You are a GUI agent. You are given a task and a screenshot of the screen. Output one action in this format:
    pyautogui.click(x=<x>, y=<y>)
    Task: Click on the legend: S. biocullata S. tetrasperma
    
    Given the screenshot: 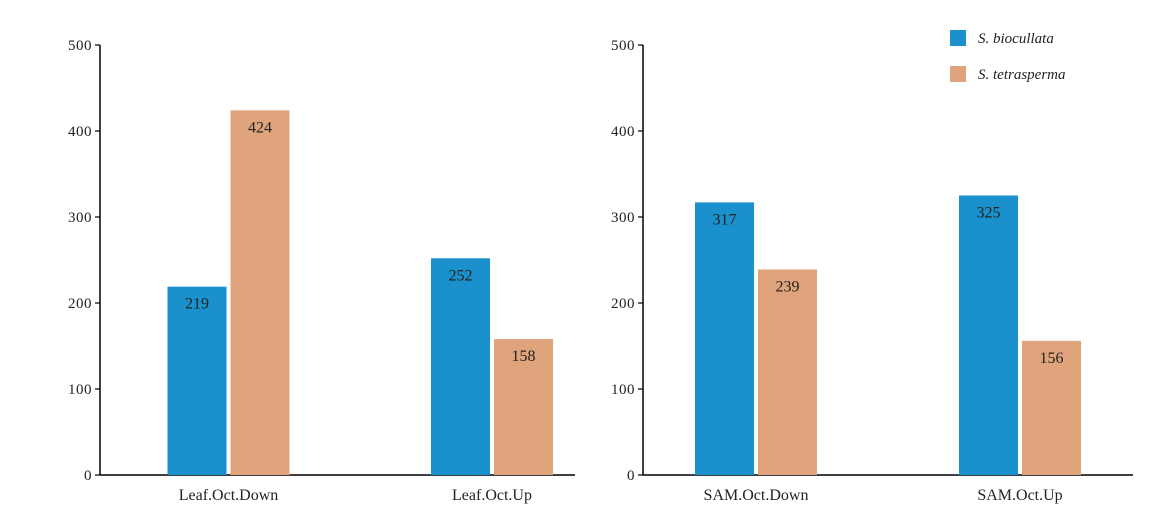 What is the action you would take?
    pyautogui.click(x=1008, y=56)
    